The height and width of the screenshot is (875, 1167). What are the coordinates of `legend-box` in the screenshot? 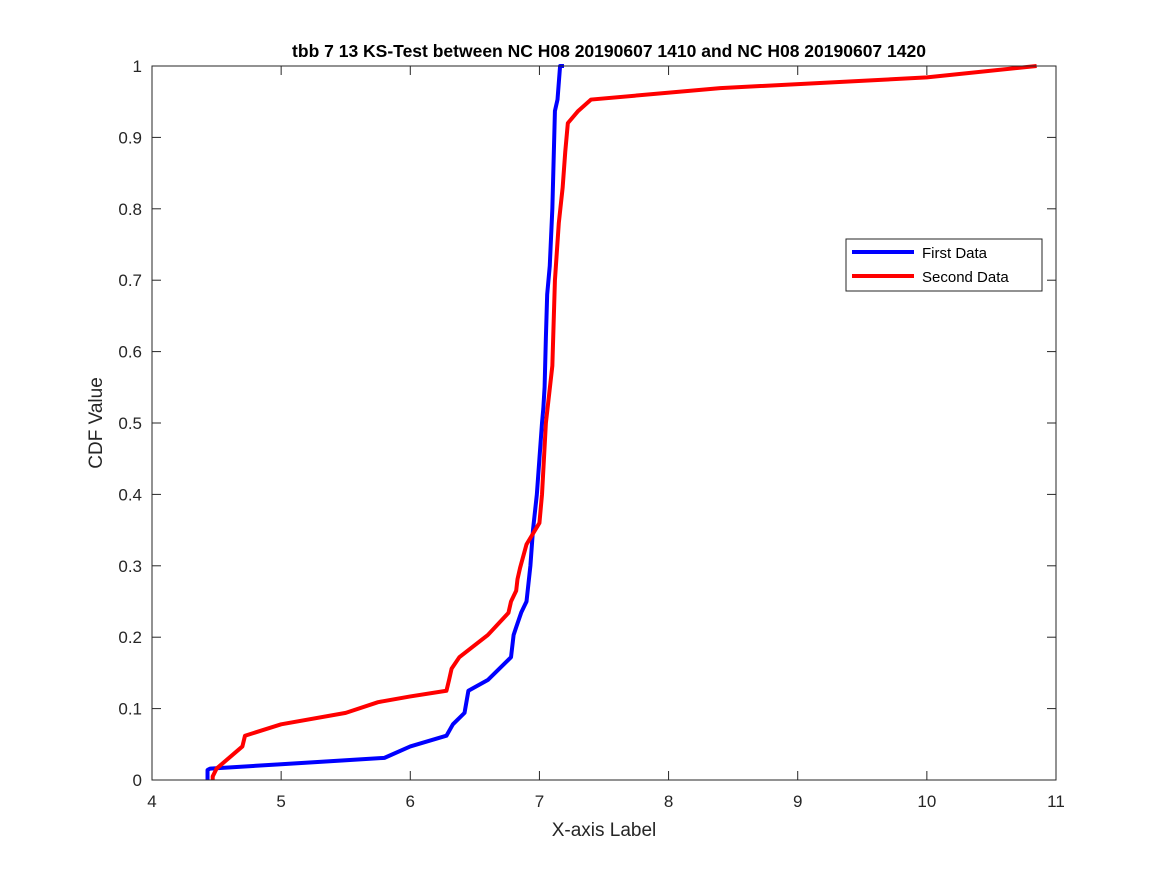 It's located at (944, 265).